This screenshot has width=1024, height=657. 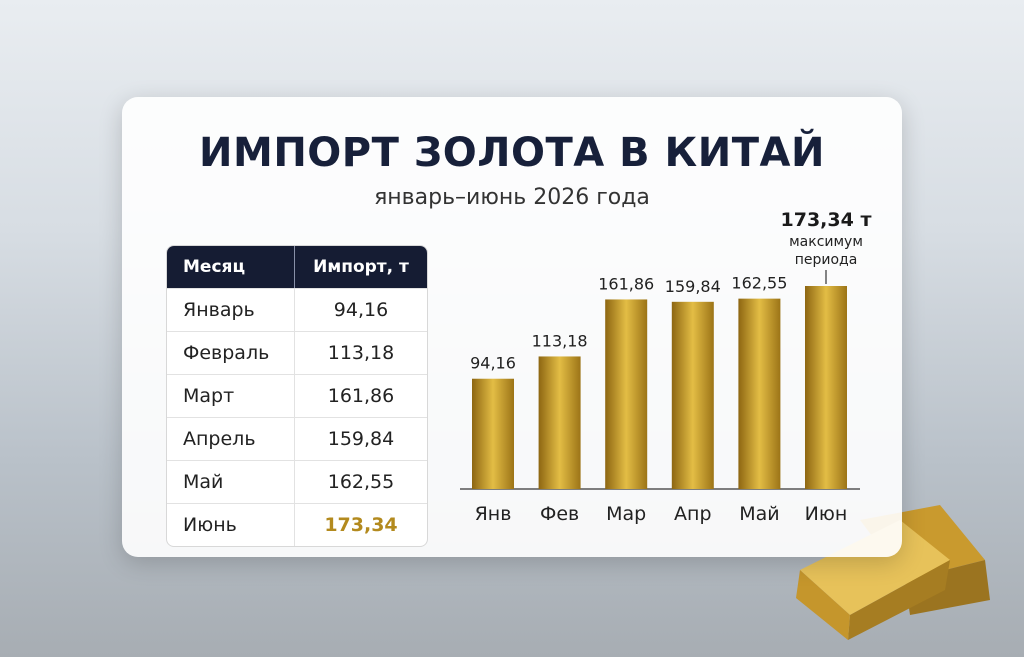 I want to click on x-tick-label: Апр, so click(x=692, y=514).